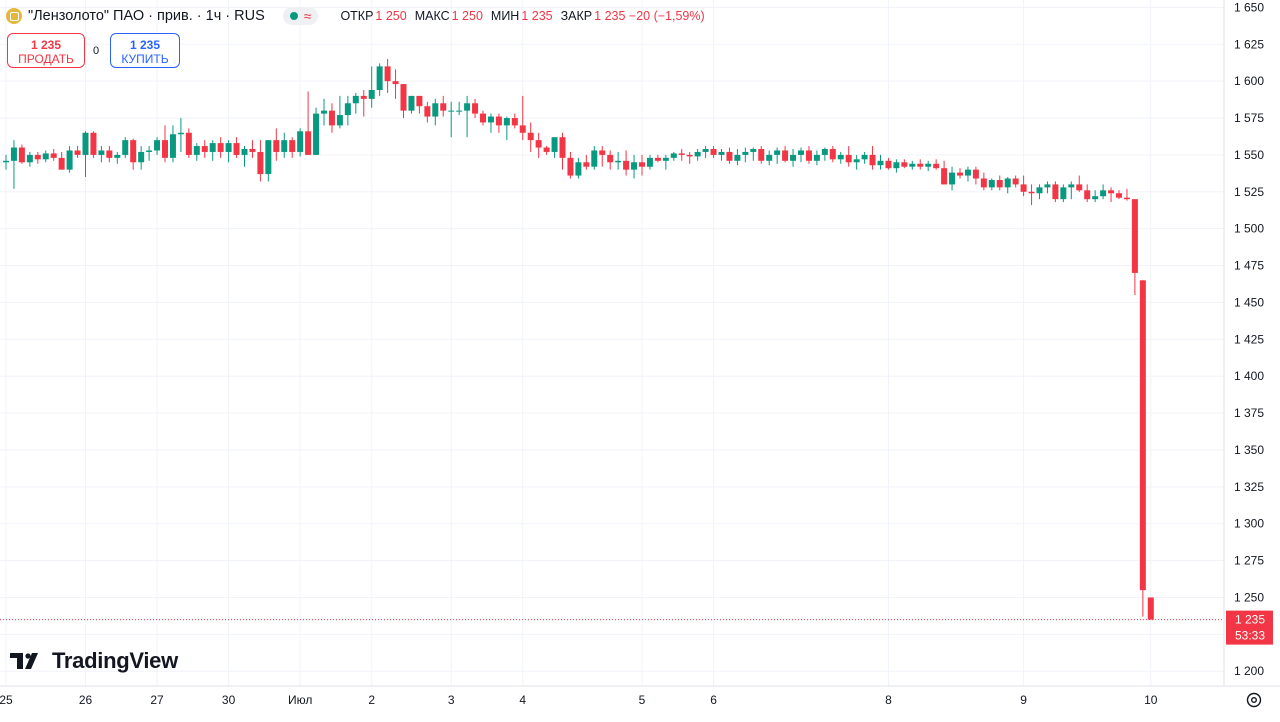  What do you see at coordinates (300, 16) in the screenshot?
I see `market-status-pill: ≈` at bounding box center [300, 16].